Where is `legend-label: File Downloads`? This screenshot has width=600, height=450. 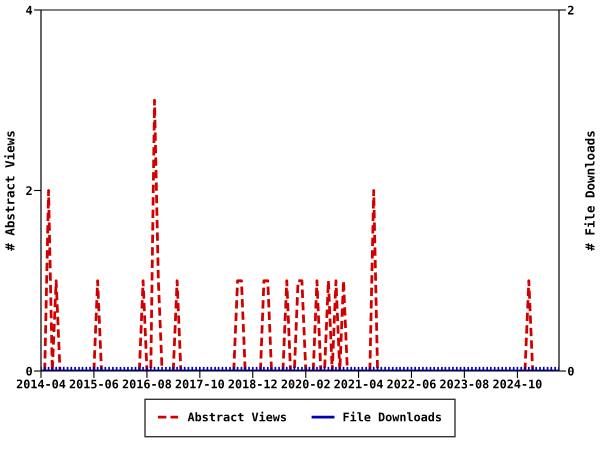 legend-label: File Downloads is located at coordinates (393, 417).